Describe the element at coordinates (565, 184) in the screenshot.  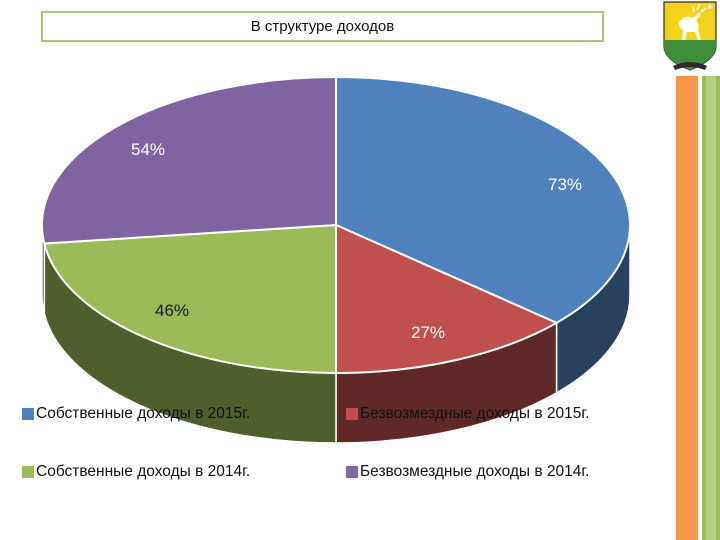
I see `pie-label-y2015-0: 73%` at that location.